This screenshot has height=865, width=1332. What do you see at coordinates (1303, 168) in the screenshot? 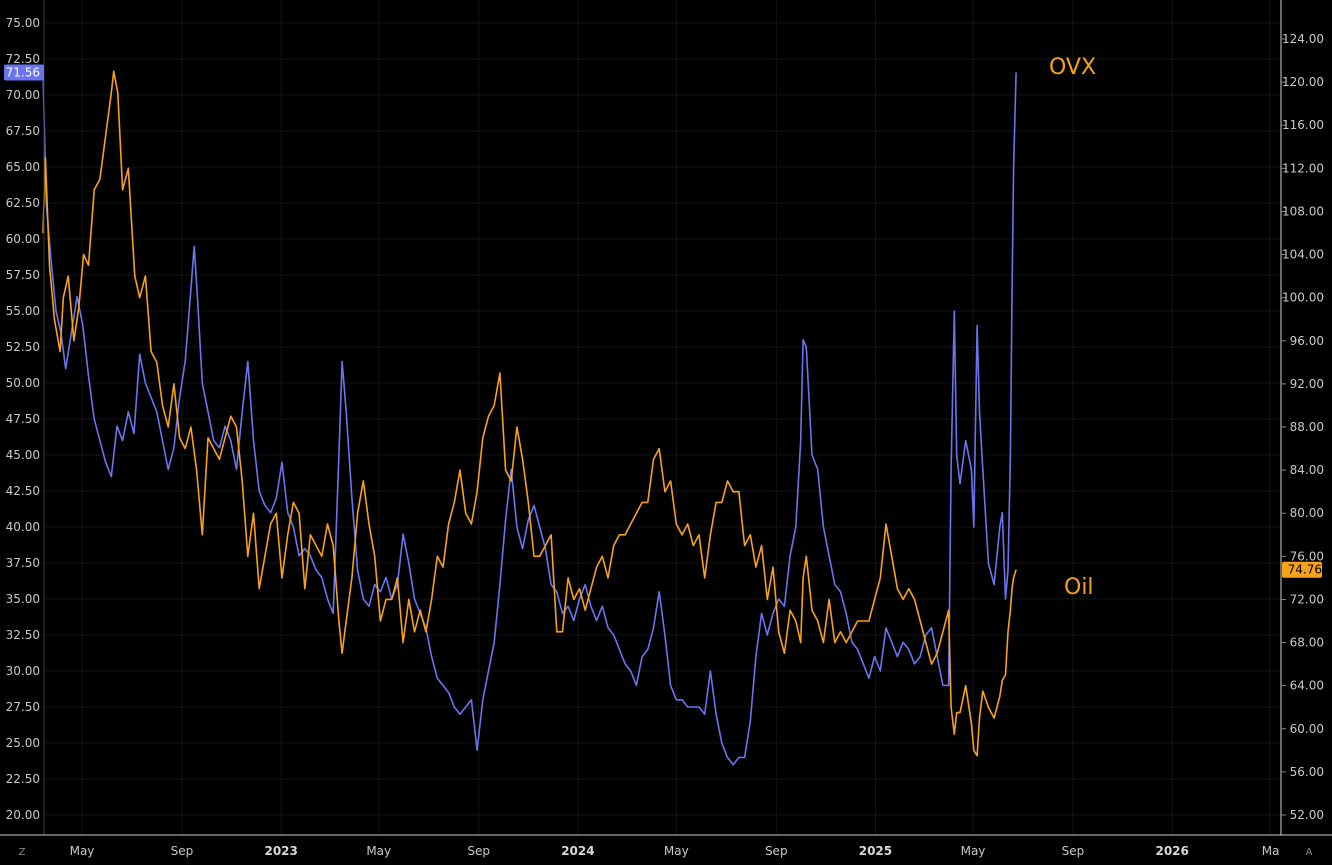
I see `right-tick-label: 112.00` at bounding box center [1303, 168].